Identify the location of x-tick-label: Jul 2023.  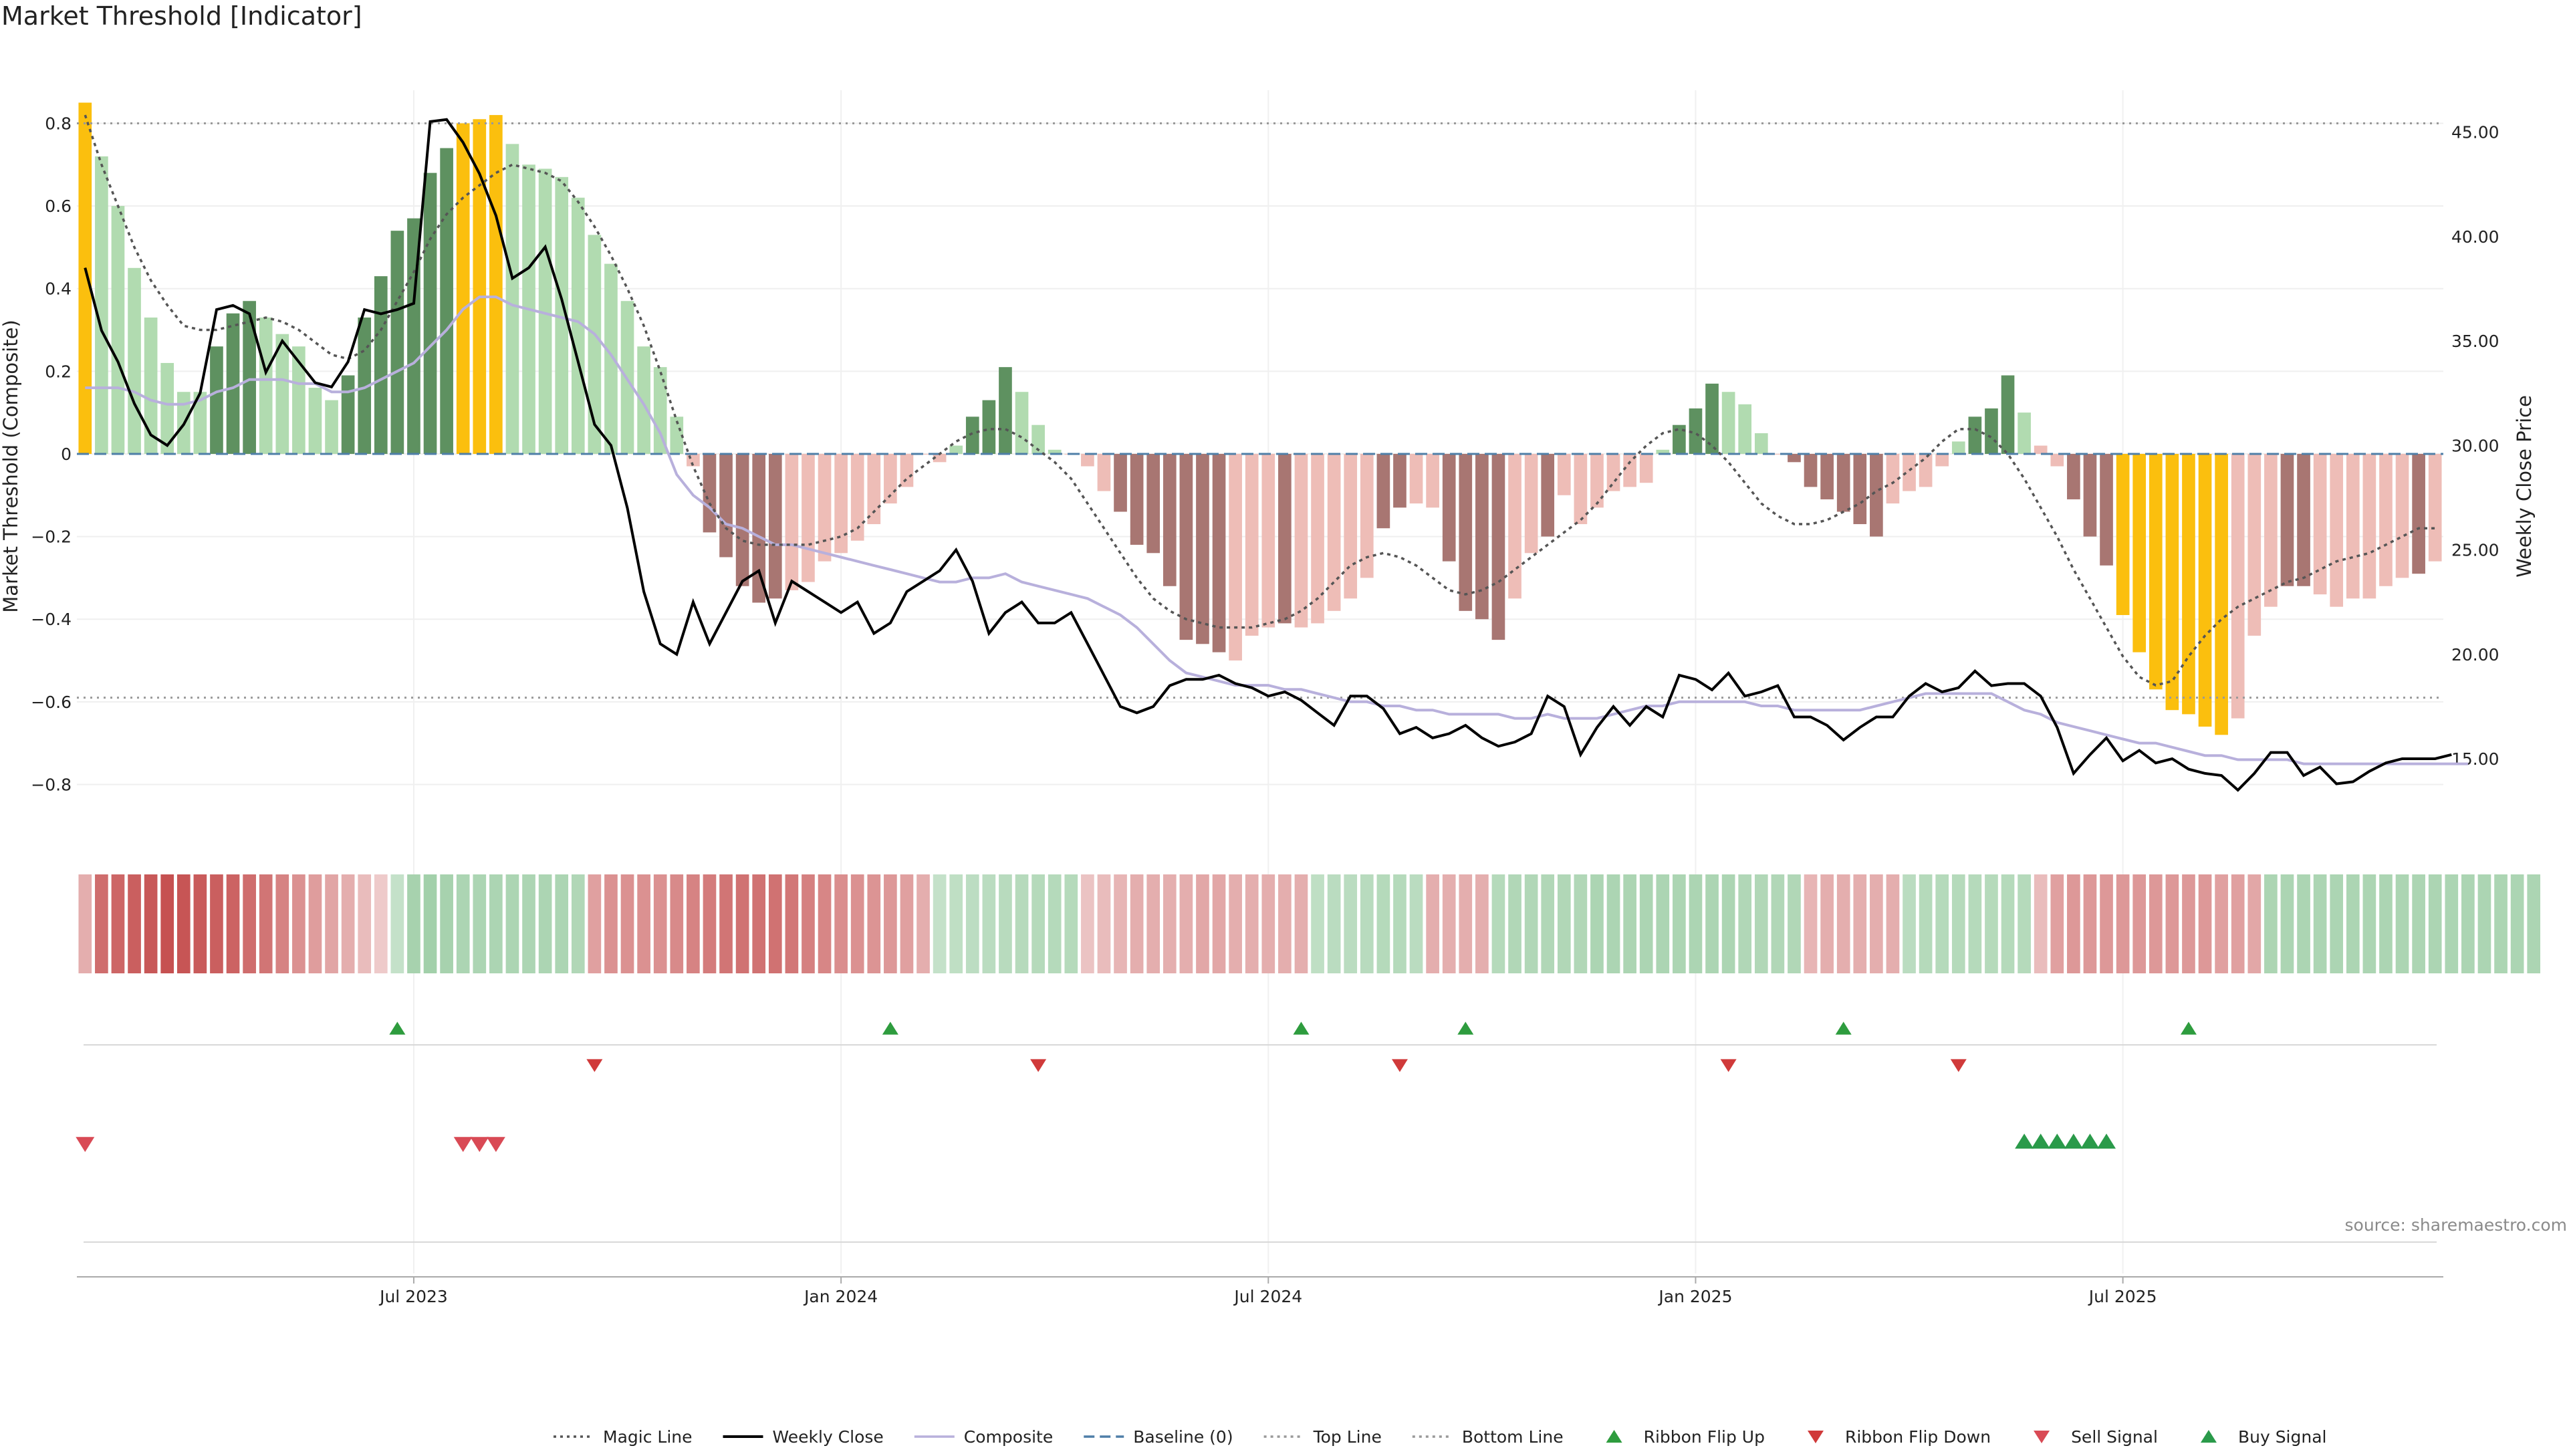
(413, 1296).